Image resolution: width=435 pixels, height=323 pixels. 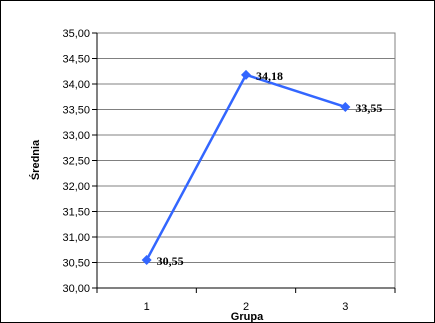 I want to click on data-label: 33,55, so click(x=368, y=108).